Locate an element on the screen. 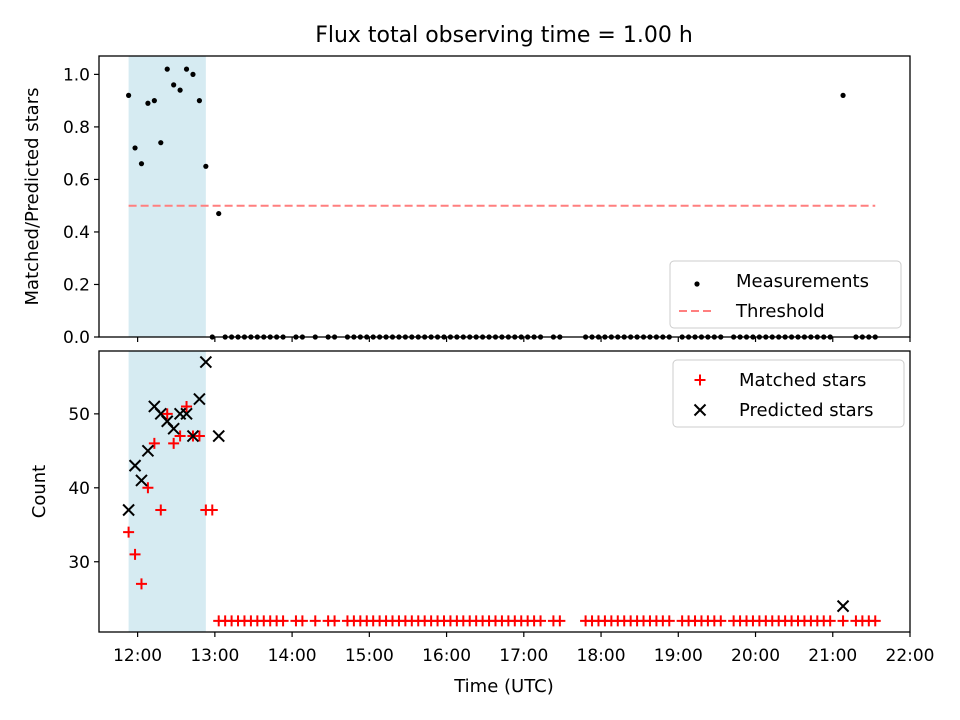 Image resolution: width=960 pixels, height=720 pixels. y-axis-label: Matched/Predicted stars is located at coordinates (32, 197).